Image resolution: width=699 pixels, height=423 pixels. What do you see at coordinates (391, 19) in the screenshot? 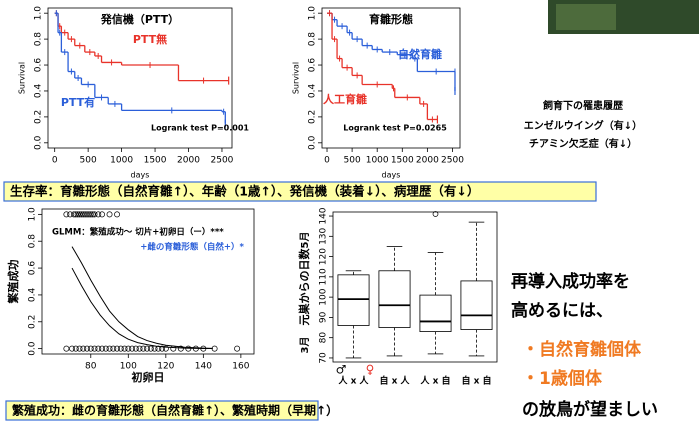
I see `chart-title: 育雛形態` at bounding box center [391, 19].